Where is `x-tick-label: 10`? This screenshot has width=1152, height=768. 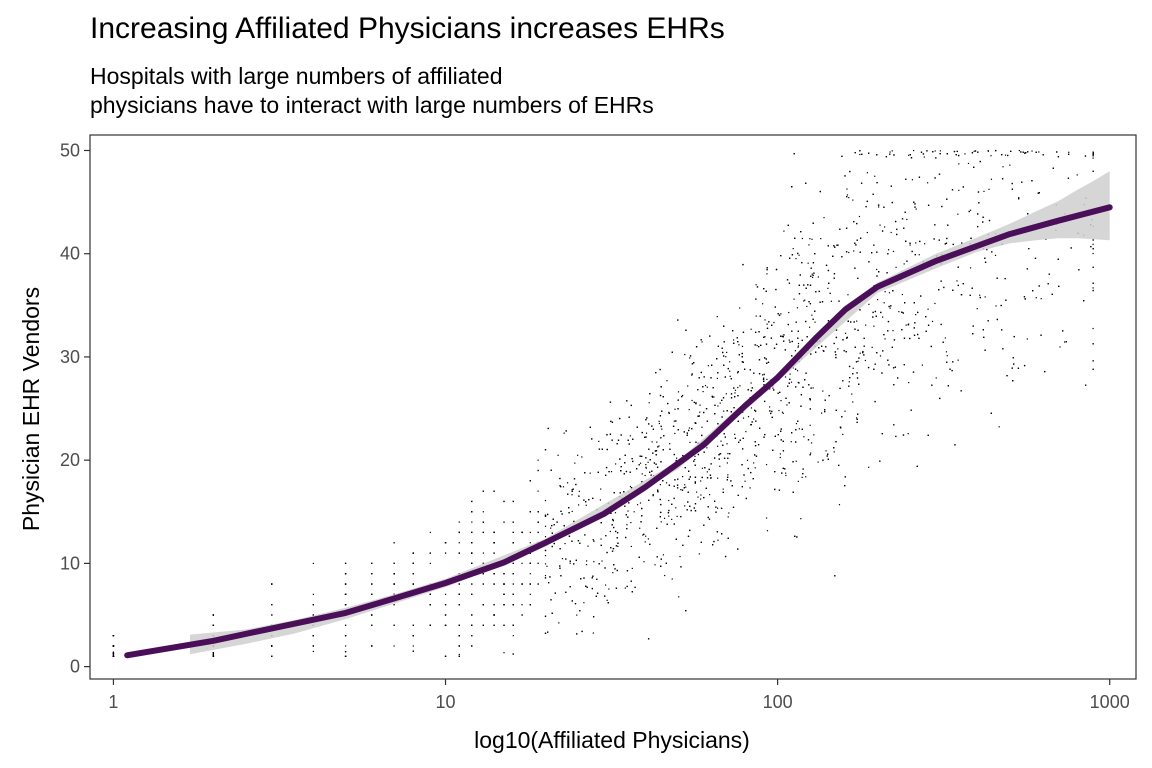
x-tick-label: 10 is located at coordinates (446, 702).